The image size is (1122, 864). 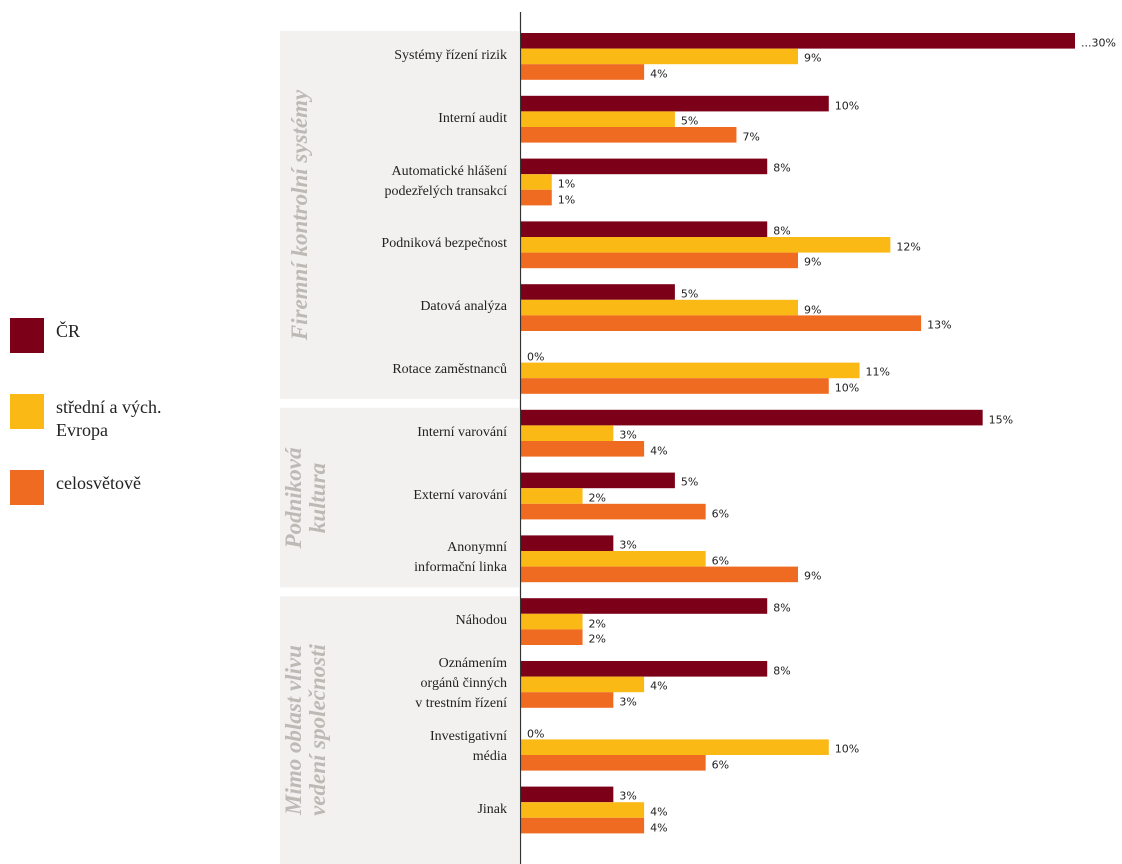 What do you see at coordinates (109, 418) in the screenshot?
I see `legend-label: střední a vých. Evropa` at bounding box center [109, 418].